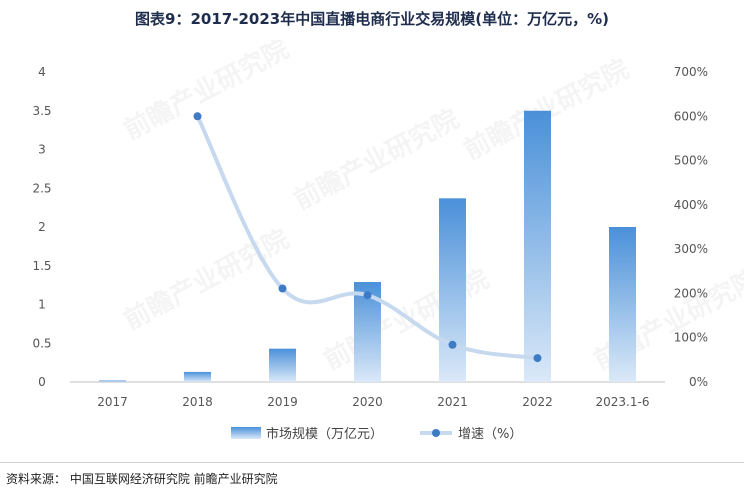  What do you see at coordinates (42, 72) in the screenshot?
I see `y-left-tick-label: 4` at bounding box center [42, 72].